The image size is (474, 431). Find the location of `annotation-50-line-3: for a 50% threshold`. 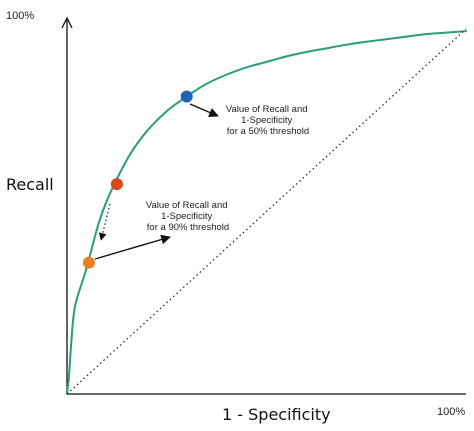

annotation-50-line-3: for a 50% threshold is located at coordinates (268, 131).